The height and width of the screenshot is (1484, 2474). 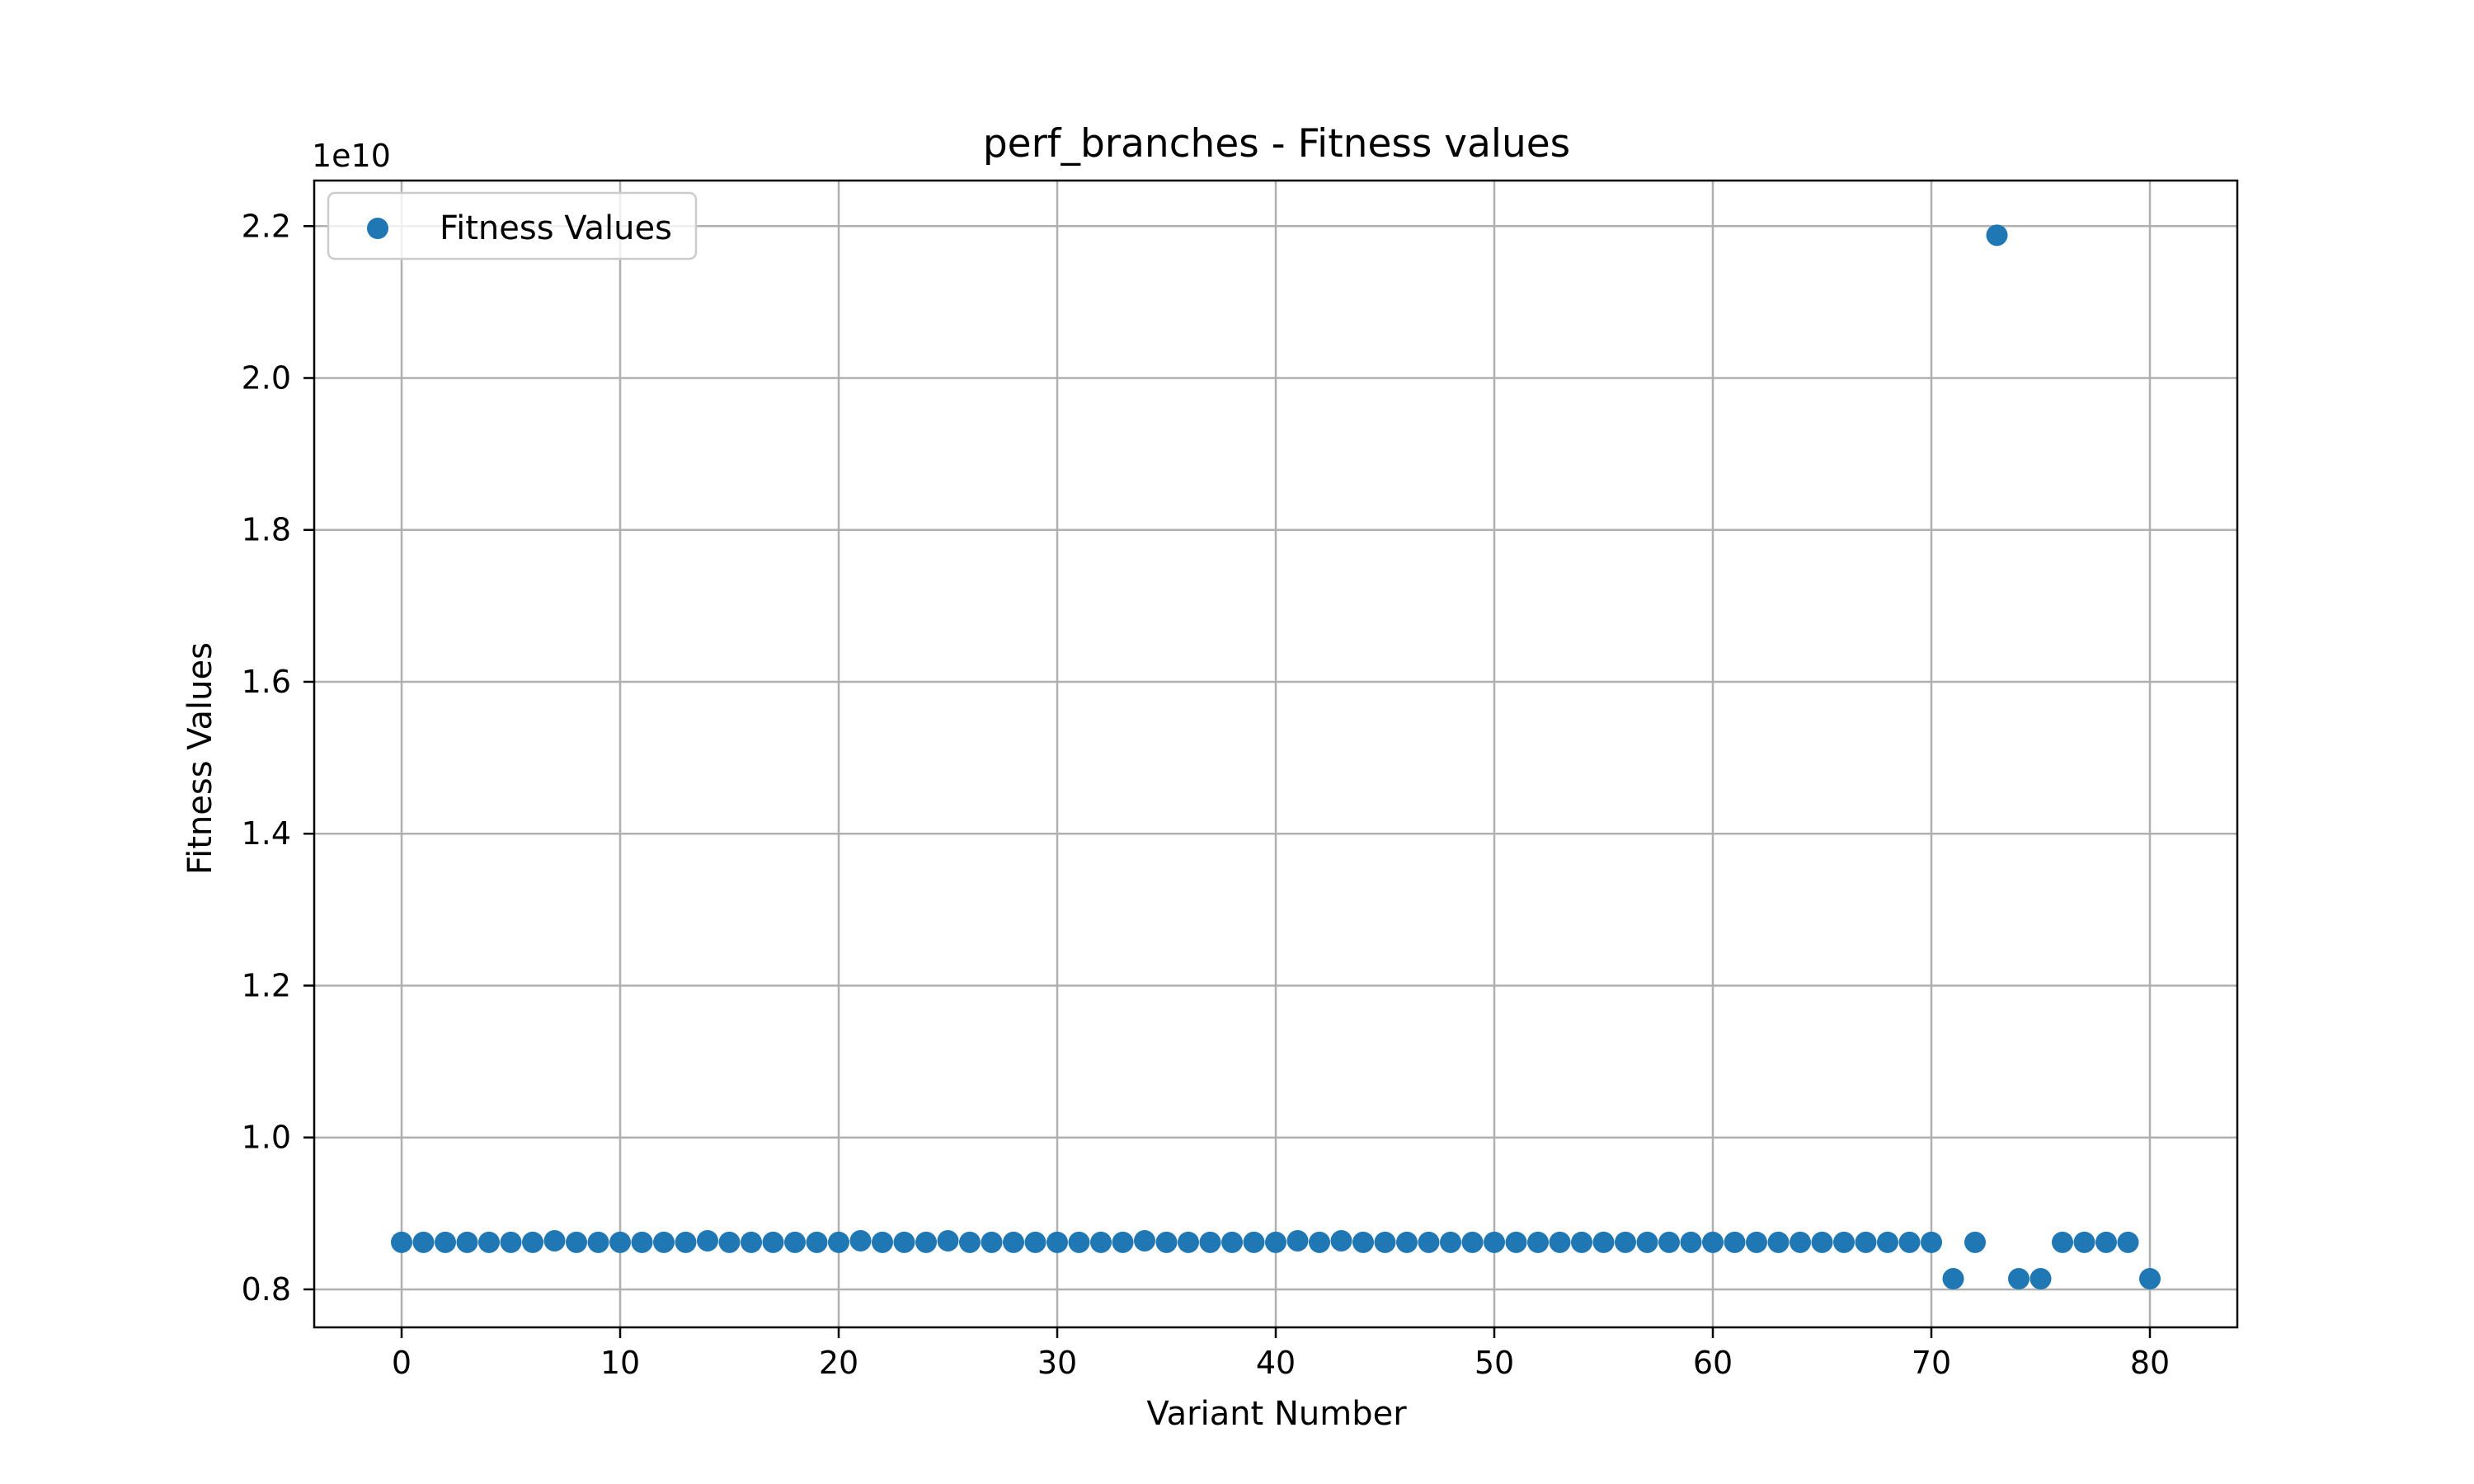 I want to click on x-tick-label: 0, so click(x=402, y=1363).